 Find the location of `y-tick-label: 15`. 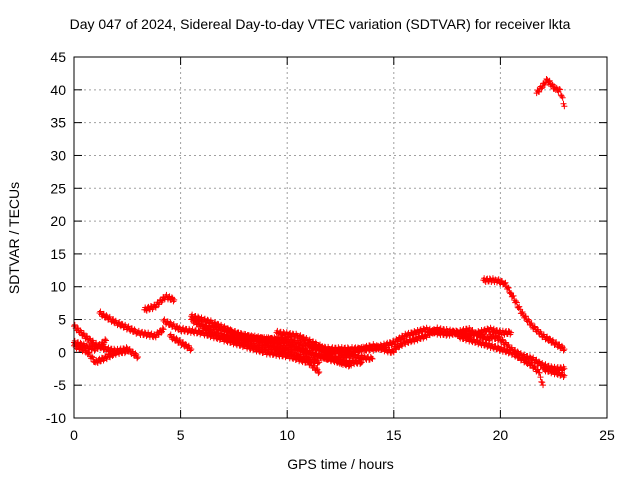

y-tick-label: 15 is located at coordinates (58, 254).